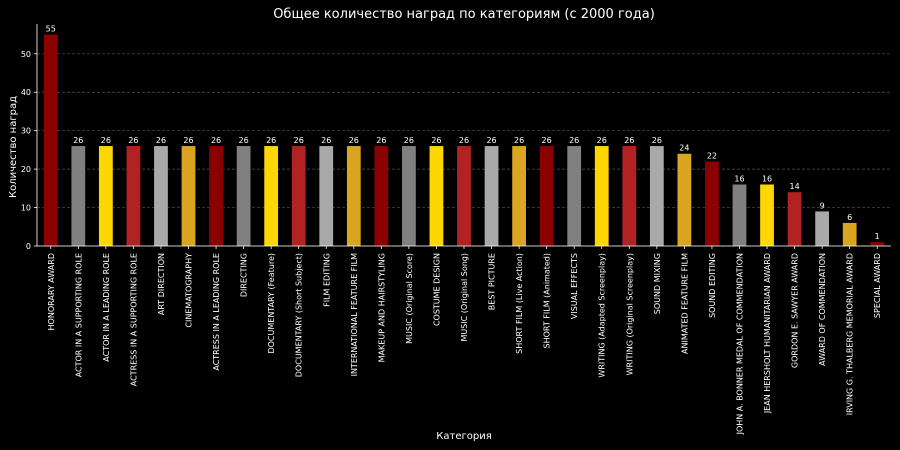 The height and width of the screenshot is (450, 900). What do you see at coordinates (326, 280) in the screenshot?
I see `x-tick-label: FILM EDITING` at bounding box center [326, 280].